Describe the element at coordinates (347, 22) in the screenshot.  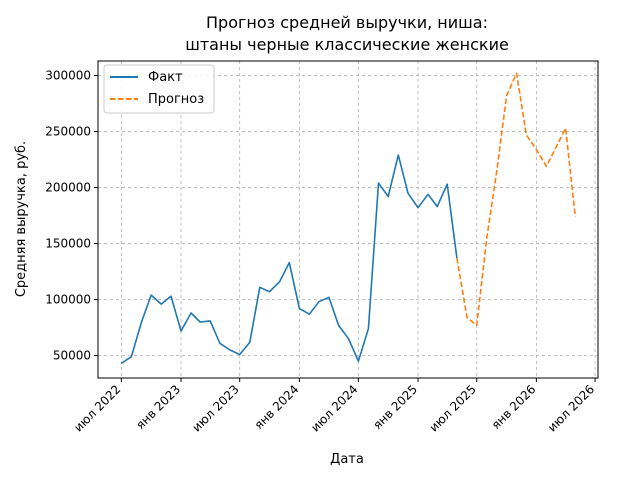
I see `chart-title-line-1: Прогноз средней выручки, ниша:` at that location.